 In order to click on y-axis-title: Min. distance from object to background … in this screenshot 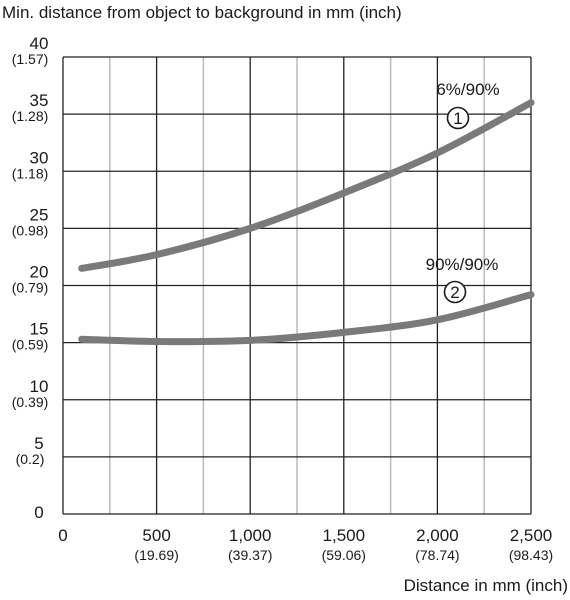, I will do `click(202, 12)`.